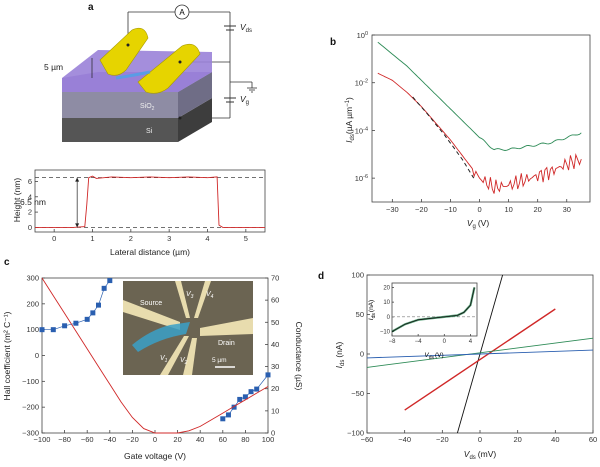  What do you see at coordinates (230, 100) in the screenshot?
I see `battery-vg-icon` at bounding box center [230, 100].